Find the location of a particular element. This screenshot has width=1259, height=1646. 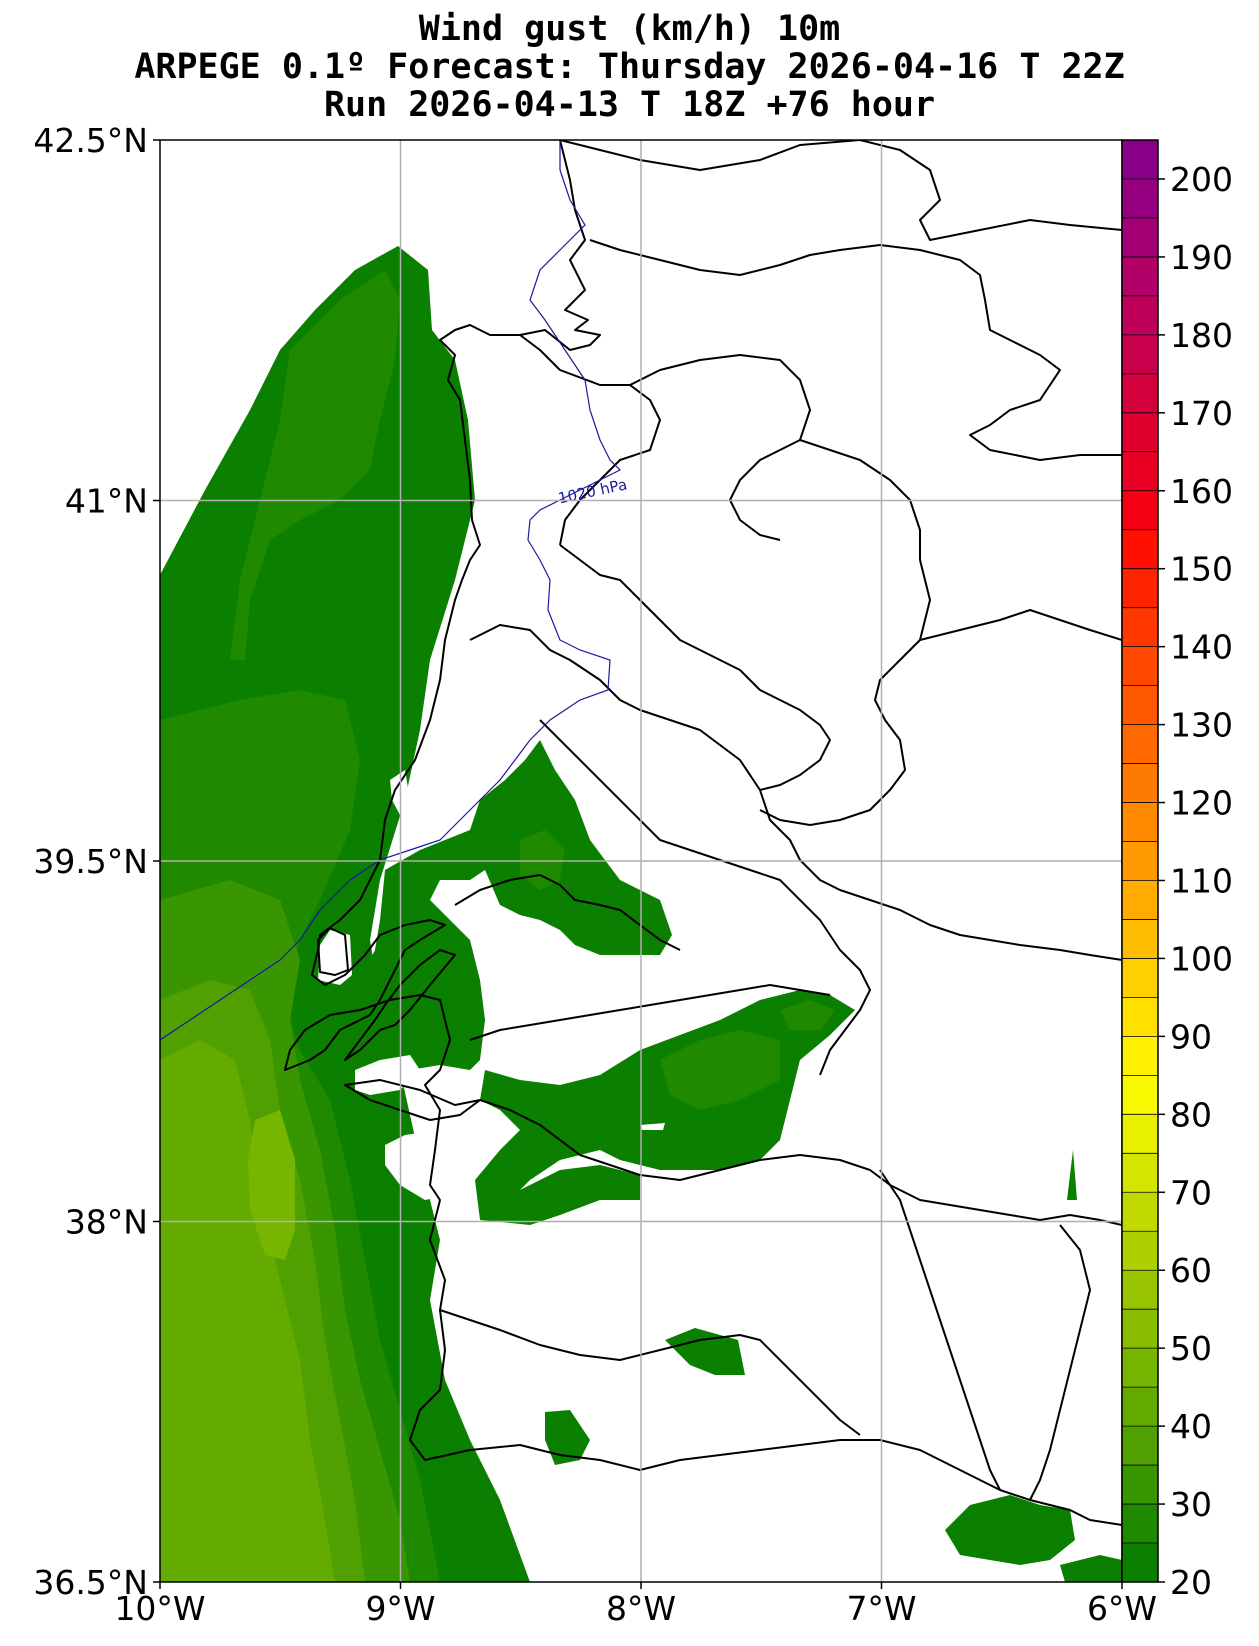

colorbar-tick-label: 20 is located at coordinates (1191, 1582).